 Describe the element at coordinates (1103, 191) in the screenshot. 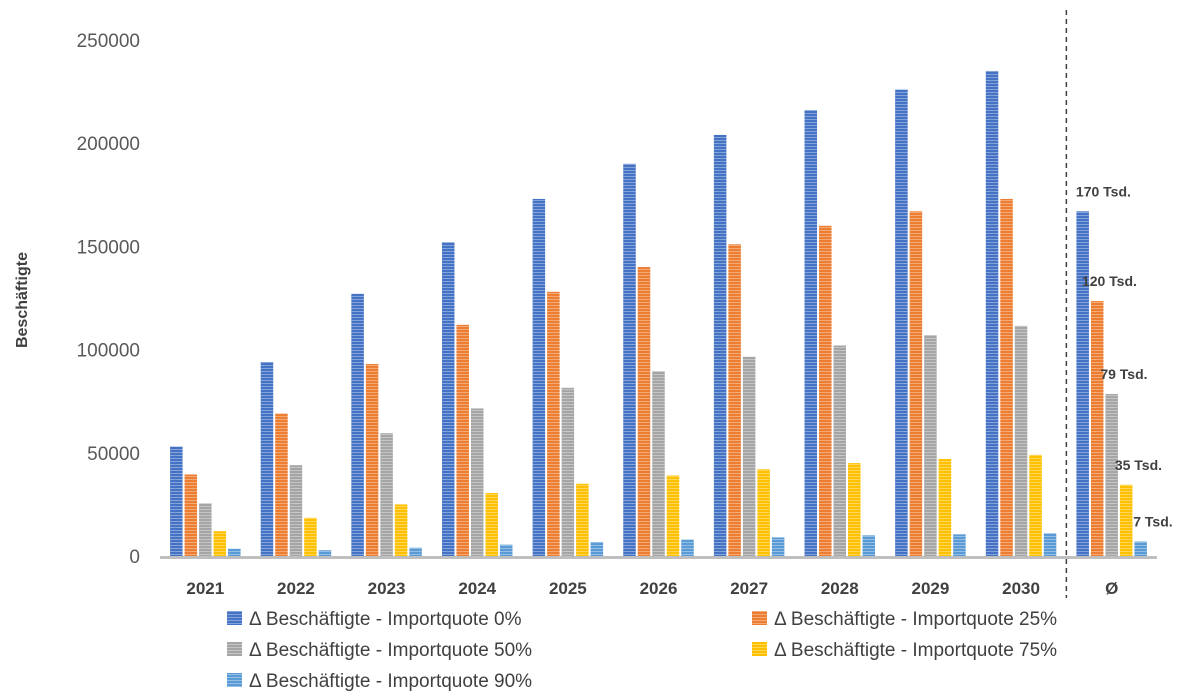

I see `data-label: 170 Tsd.` at that location.